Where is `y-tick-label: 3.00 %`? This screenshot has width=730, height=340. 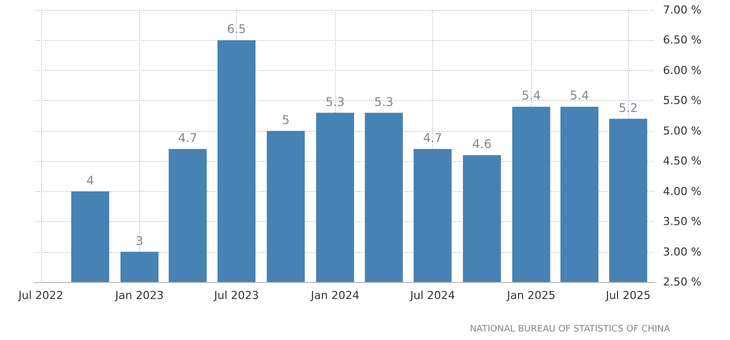 y-tick-label: 3.00 % is located at coordinates (682, 251).